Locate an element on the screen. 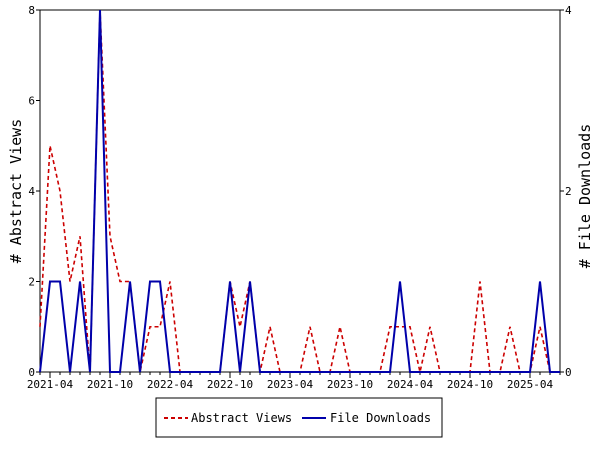 The width and height of the screenshot is (600, 455). x-tick-label: 2021-04 is located at coordinates (50, 384).